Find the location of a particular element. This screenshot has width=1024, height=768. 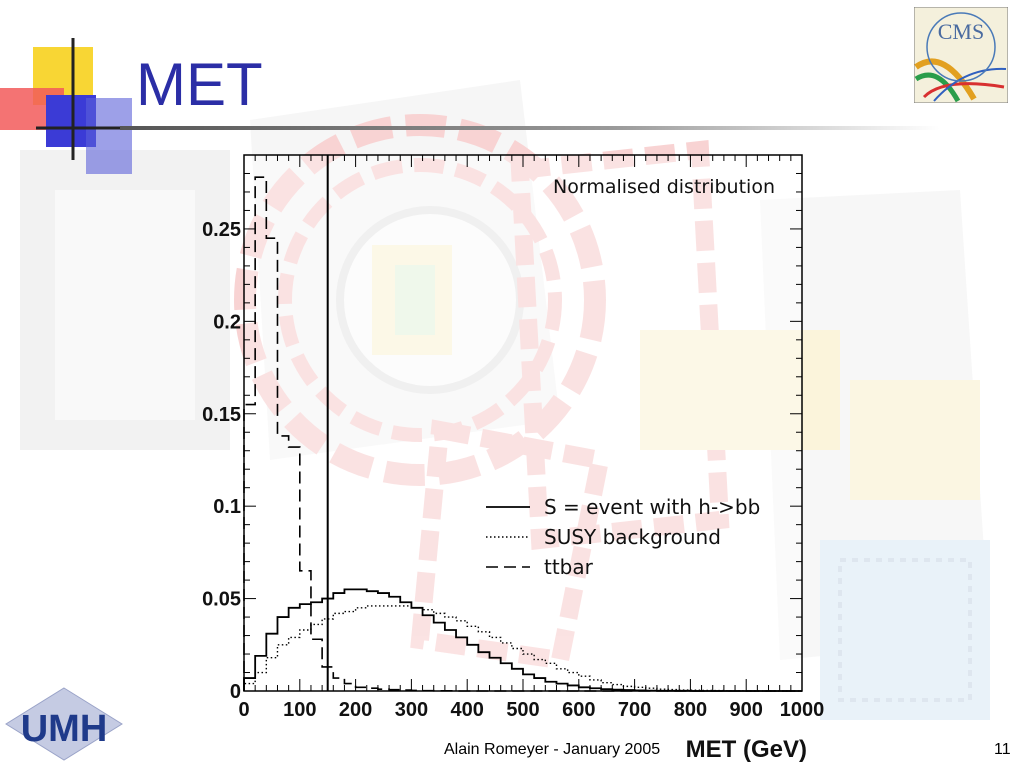

x-tick-label: 900 is located at coordinates (746, 710).